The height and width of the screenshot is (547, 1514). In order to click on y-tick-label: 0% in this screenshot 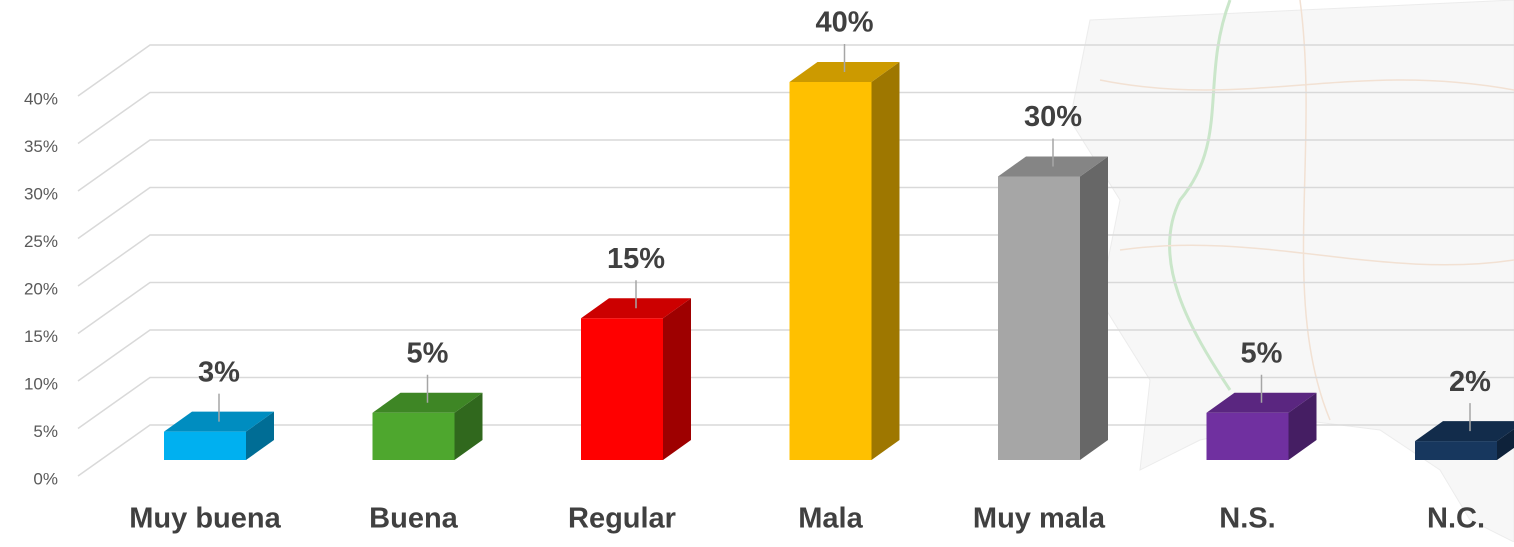, I will do `click(45, 478)`.